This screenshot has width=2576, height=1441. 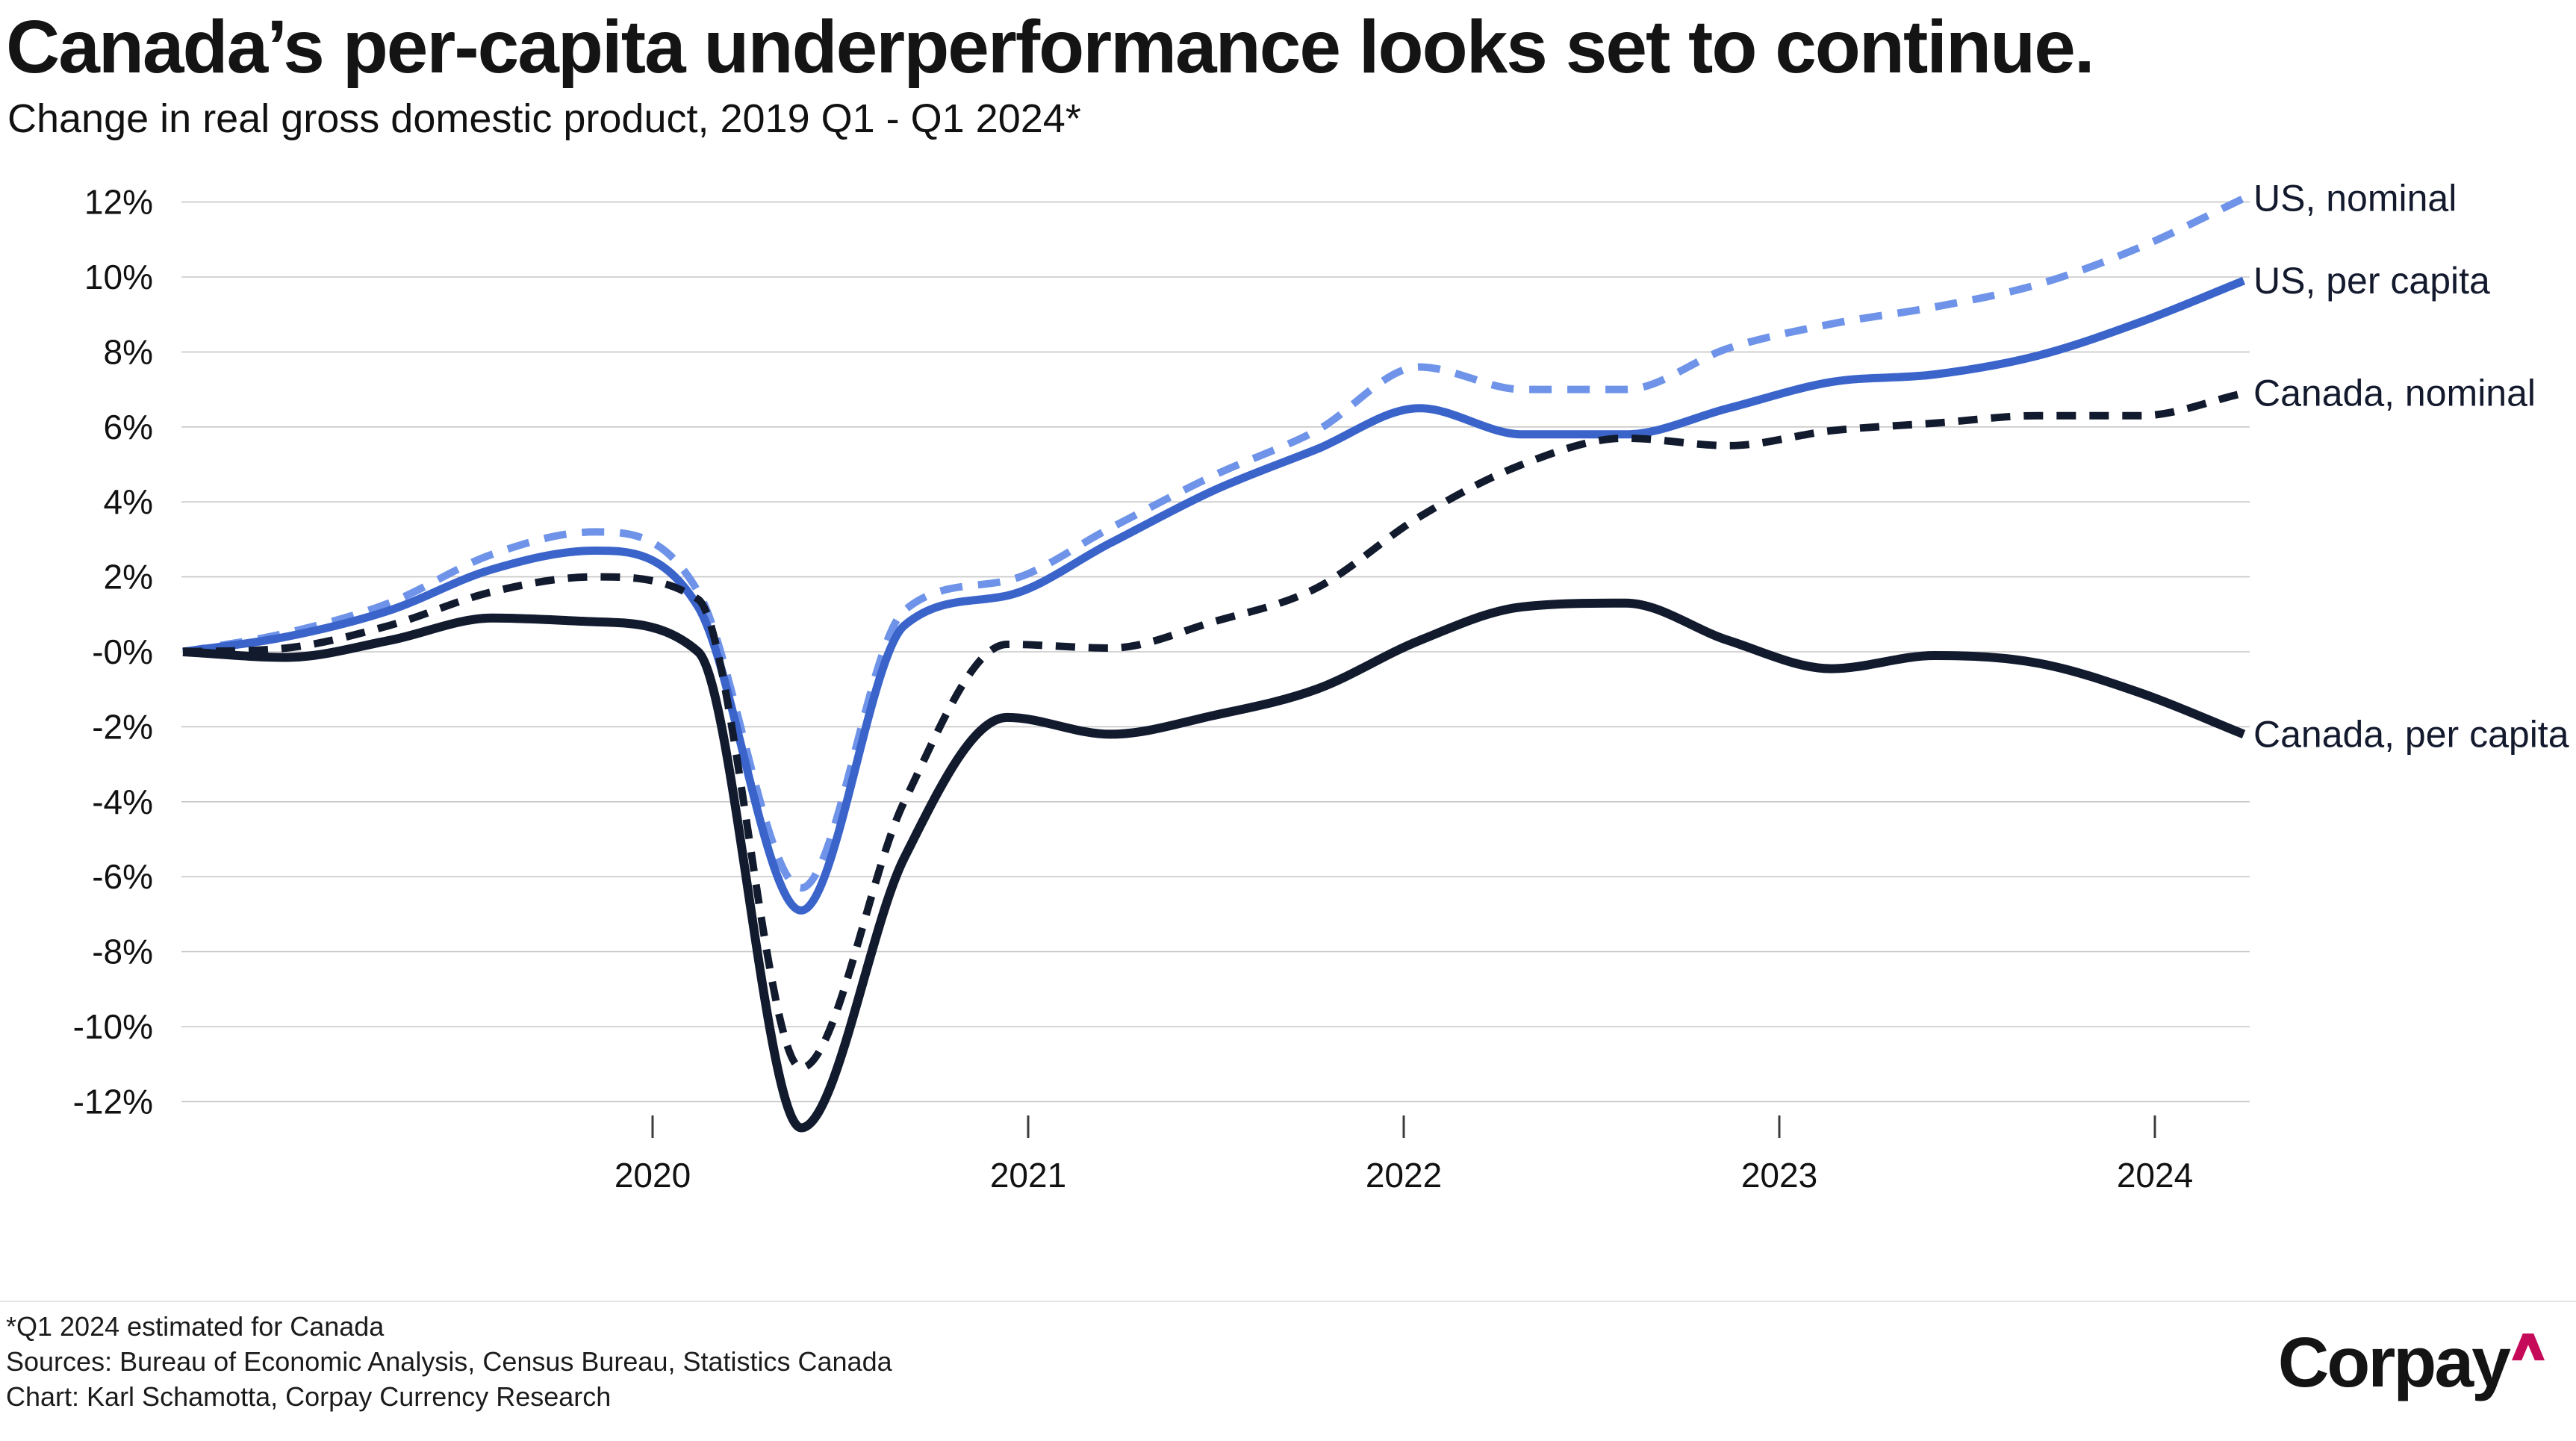 What do you see at coordinates (122, 876) in the screenshot?
I see `y-axis-label: -6%` at bounding box center [122, 876].